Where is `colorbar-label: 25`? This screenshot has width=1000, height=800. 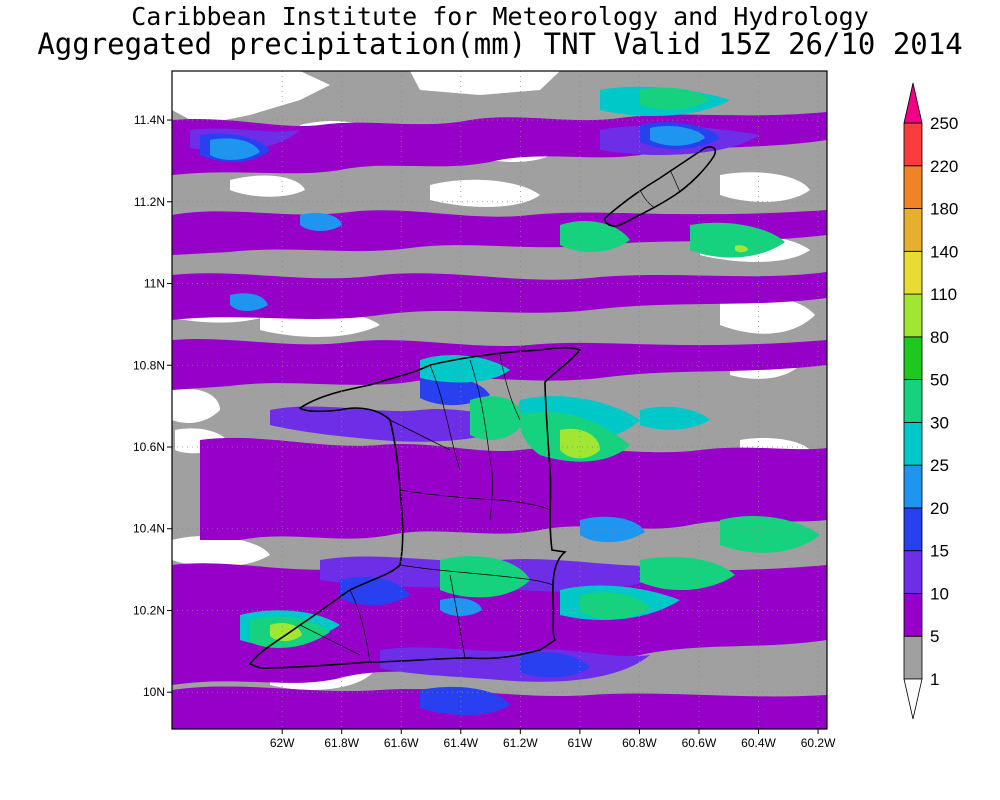 colorbar-label: 25 is located at coordinates (939, 465).